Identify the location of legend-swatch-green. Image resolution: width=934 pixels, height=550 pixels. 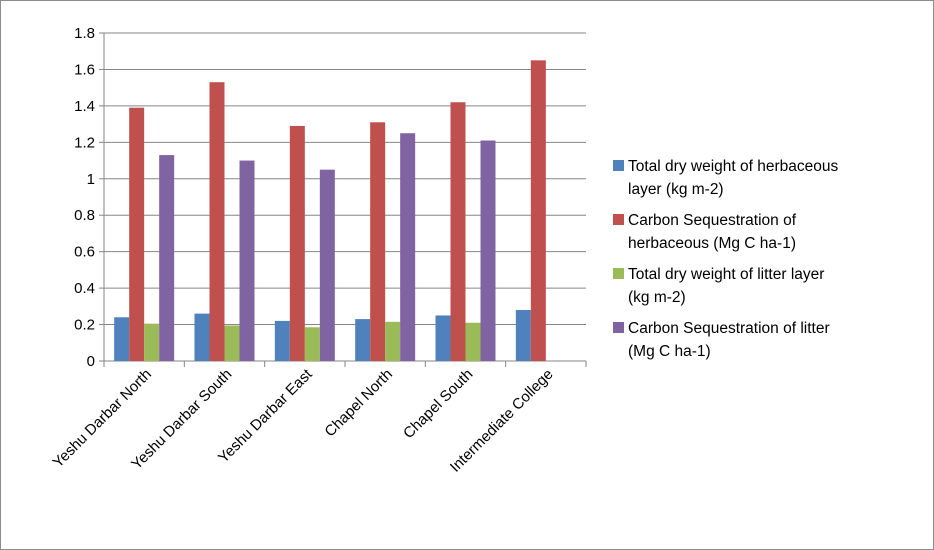
(618, 273).